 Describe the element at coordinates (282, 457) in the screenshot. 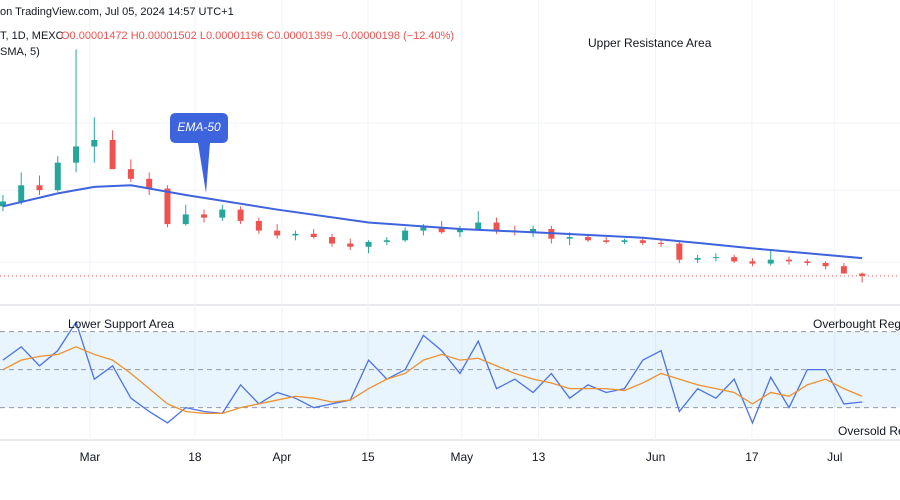

I see `x-tick-label: Apr` at that location.